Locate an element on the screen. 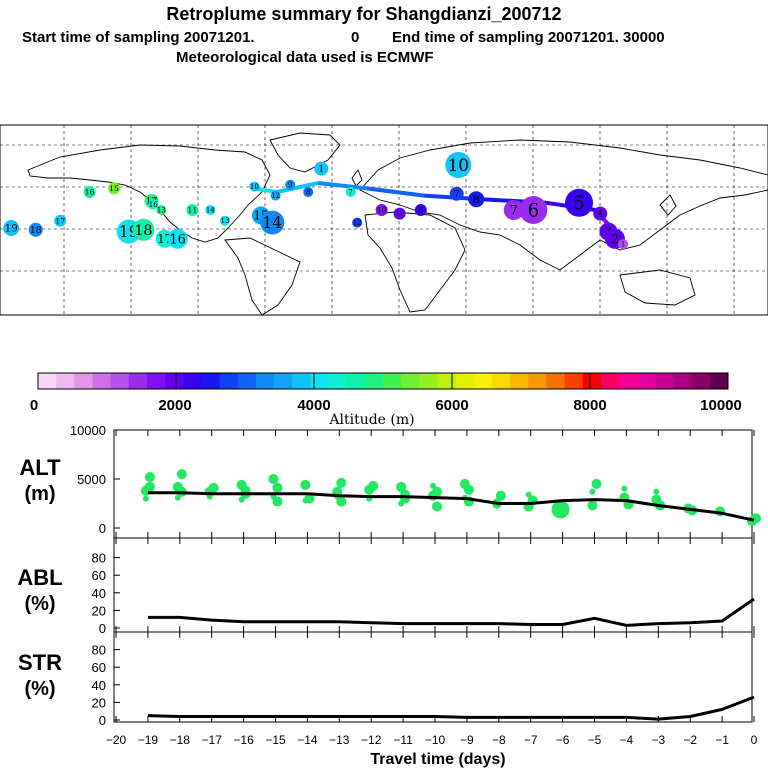  start-time-label: Start time of sampling 20071201. is located at coordinates (138, 37).